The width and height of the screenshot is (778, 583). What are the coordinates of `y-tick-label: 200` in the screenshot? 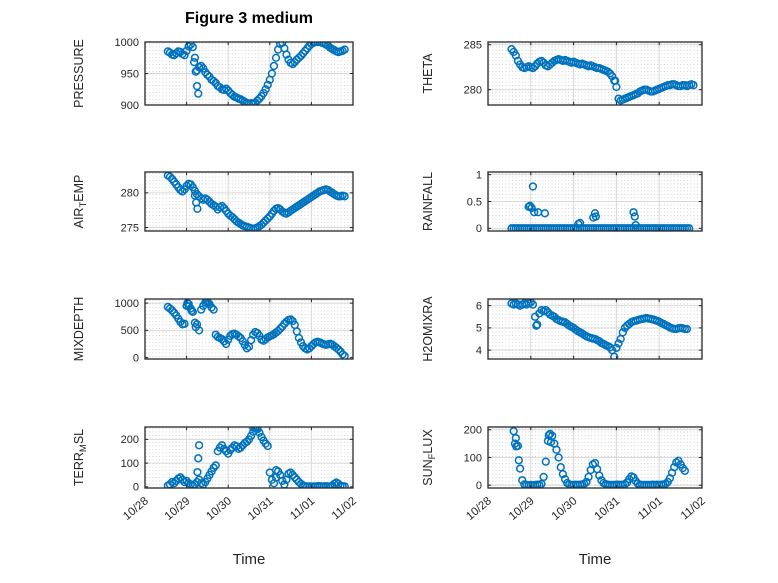 It's located at (130, 440).